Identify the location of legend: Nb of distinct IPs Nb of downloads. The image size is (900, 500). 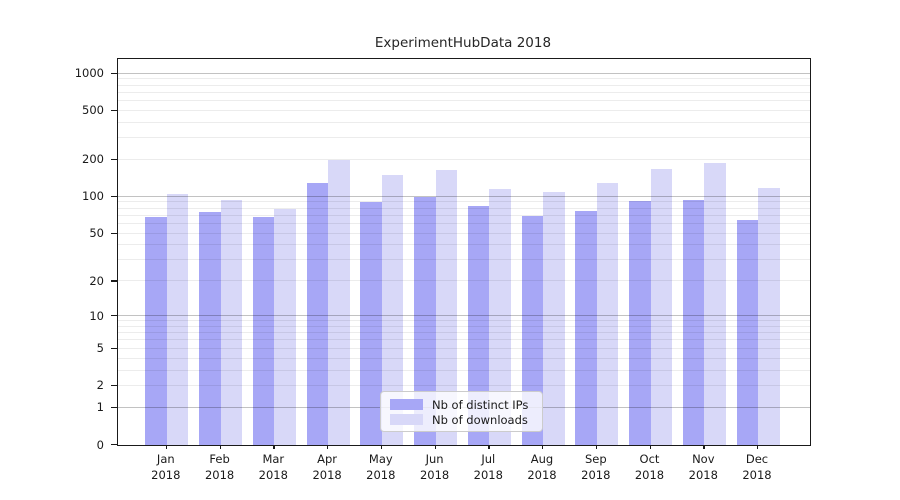
(461, 411).